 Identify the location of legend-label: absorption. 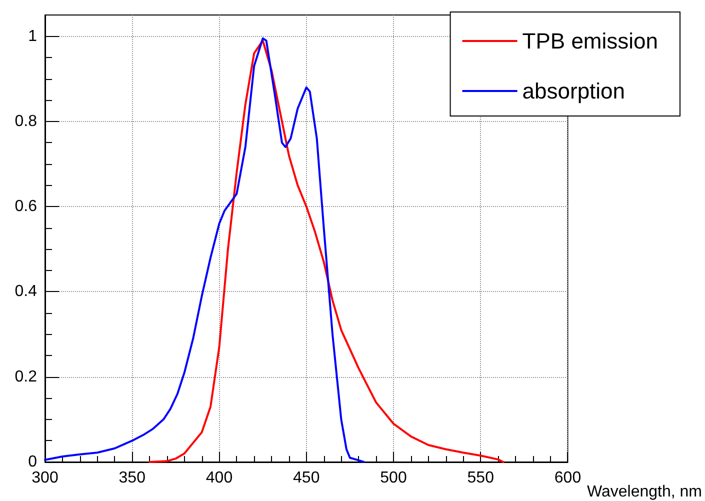
(574, 91).